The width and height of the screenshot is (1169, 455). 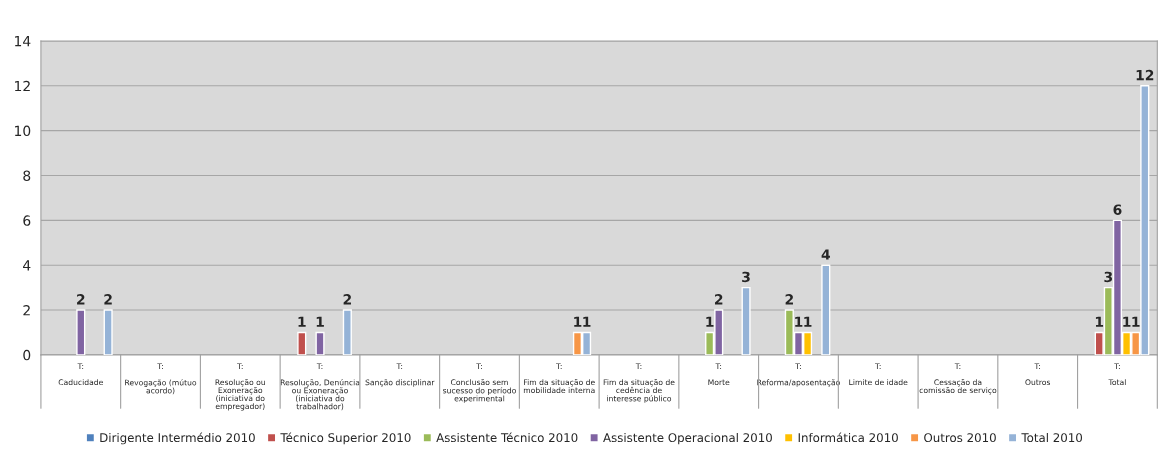 I want to click on y-tick-label: 14, so click(x=23, y=41).